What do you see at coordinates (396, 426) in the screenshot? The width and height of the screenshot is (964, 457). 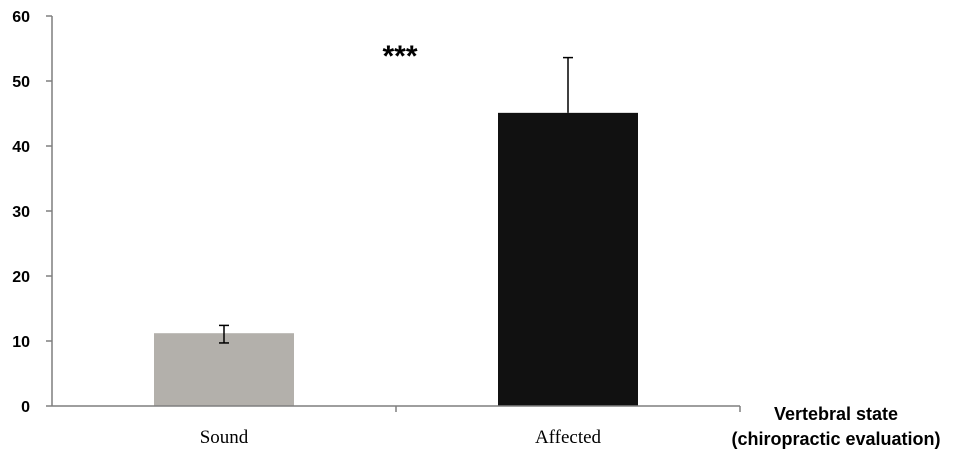 I see `x-axis: Sound Affected` at bounding box center [396, 426].